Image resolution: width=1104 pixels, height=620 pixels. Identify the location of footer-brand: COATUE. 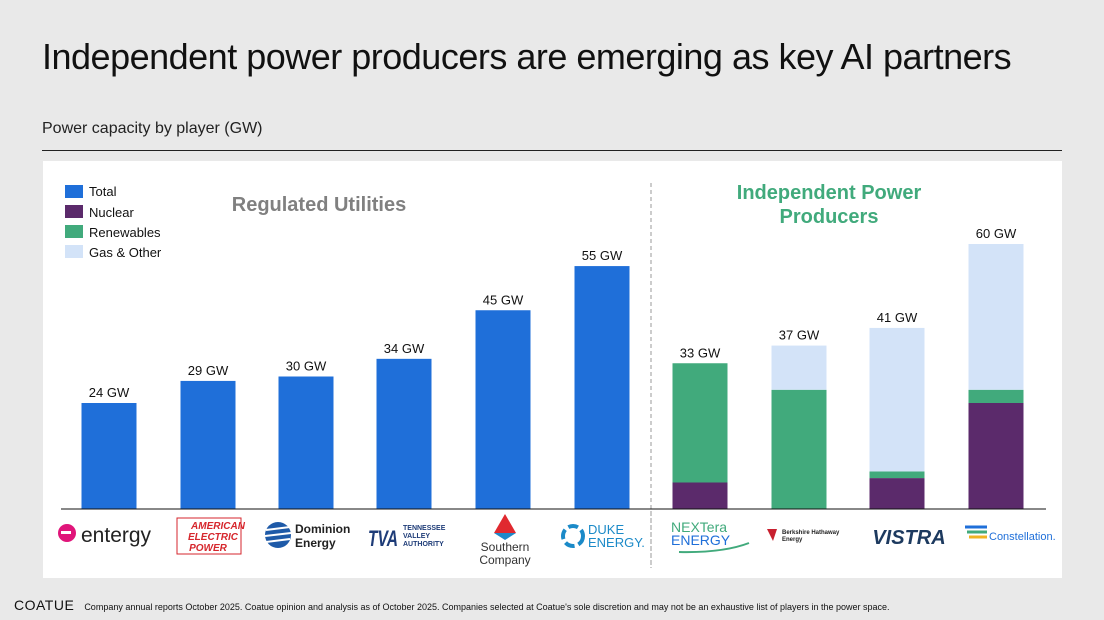
(44, 605).